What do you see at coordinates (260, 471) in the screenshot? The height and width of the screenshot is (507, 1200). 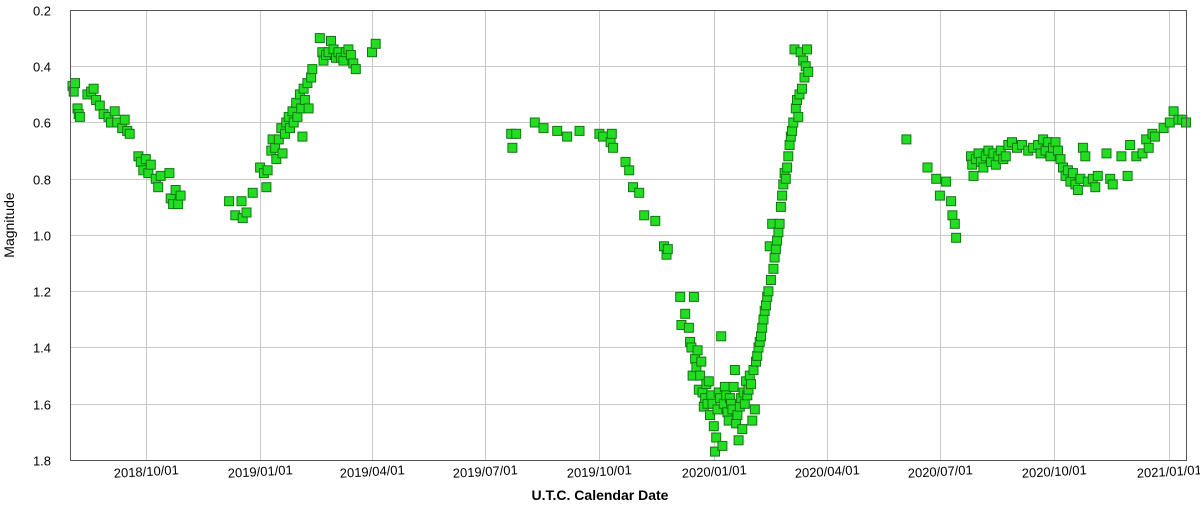 I see `x-tick-label: 2019/01/01` at bounding box center [260, 471].